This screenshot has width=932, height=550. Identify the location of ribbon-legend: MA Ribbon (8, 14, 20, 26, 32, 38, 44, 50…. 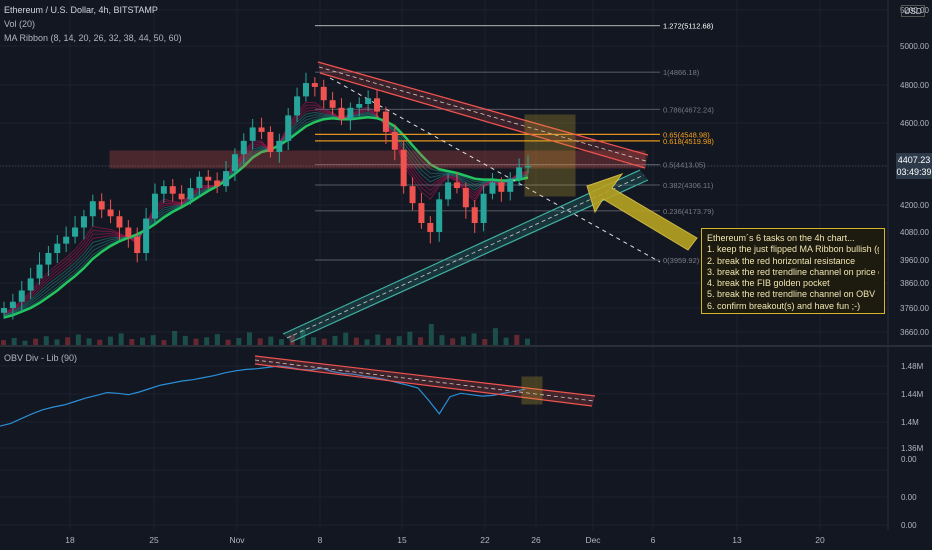
(93, 38).